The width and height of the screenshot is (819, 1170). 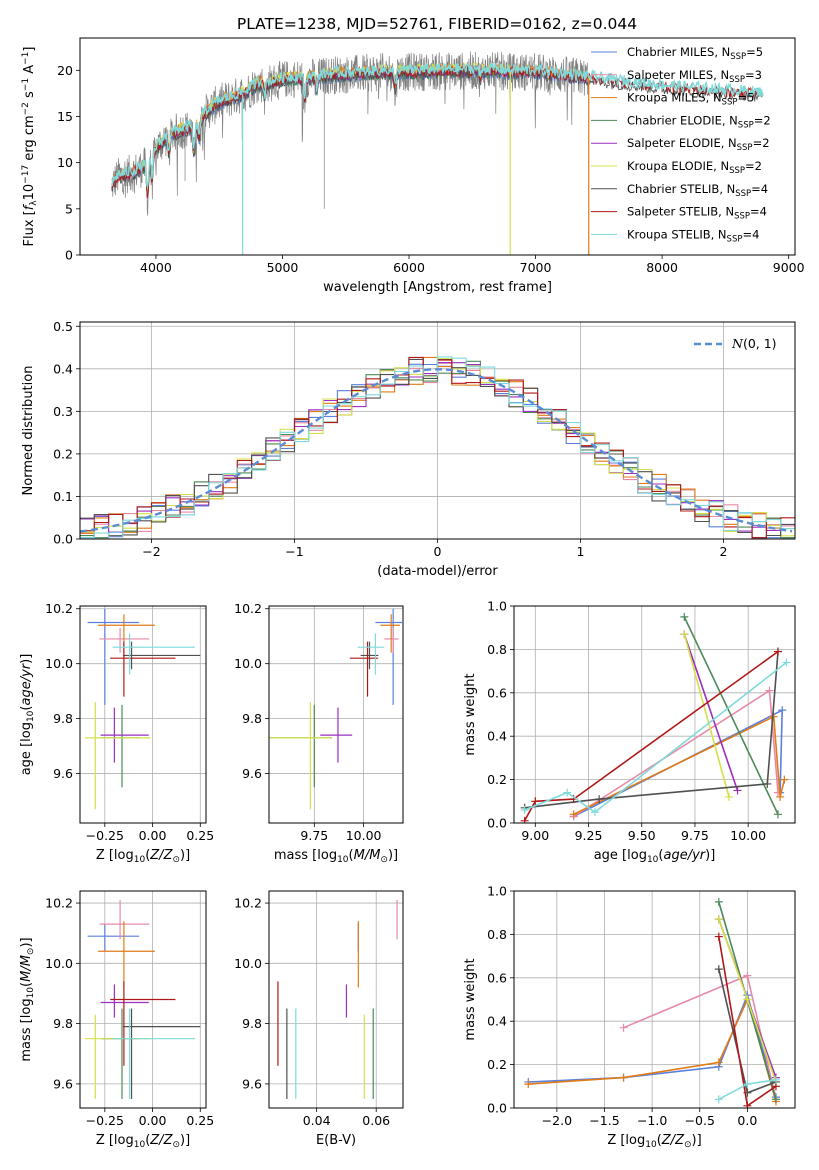 What do you see at coordinates (364, 835) in the screenshot?
I see `x-tick-label: 10.00` at bounding box center [364, 835].